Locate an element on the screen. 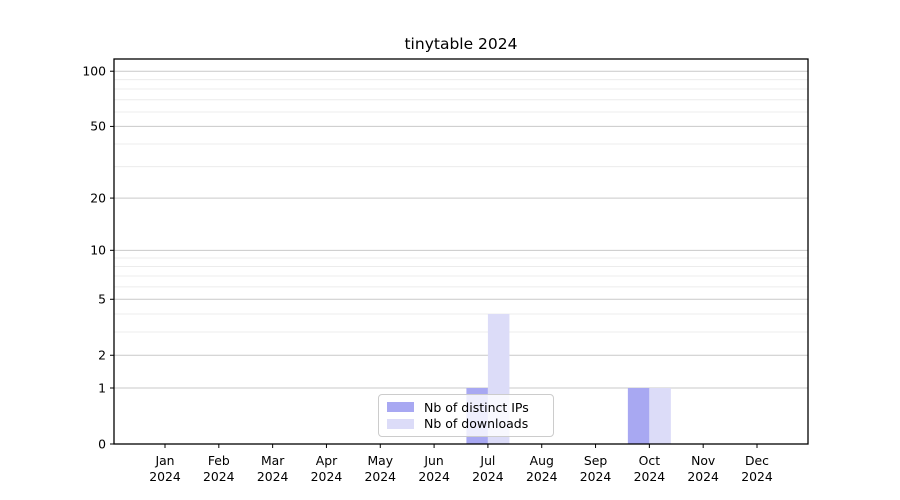 The image size is (900, 500). y-tick-label: 100 is located at coordinates (94, 71).